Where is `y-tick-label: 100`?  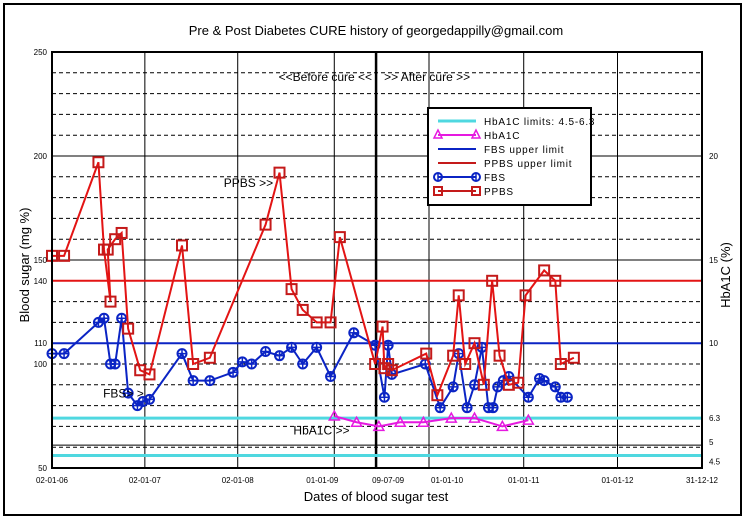
y-tick-label: 100 is located at coordinates (41, 364).